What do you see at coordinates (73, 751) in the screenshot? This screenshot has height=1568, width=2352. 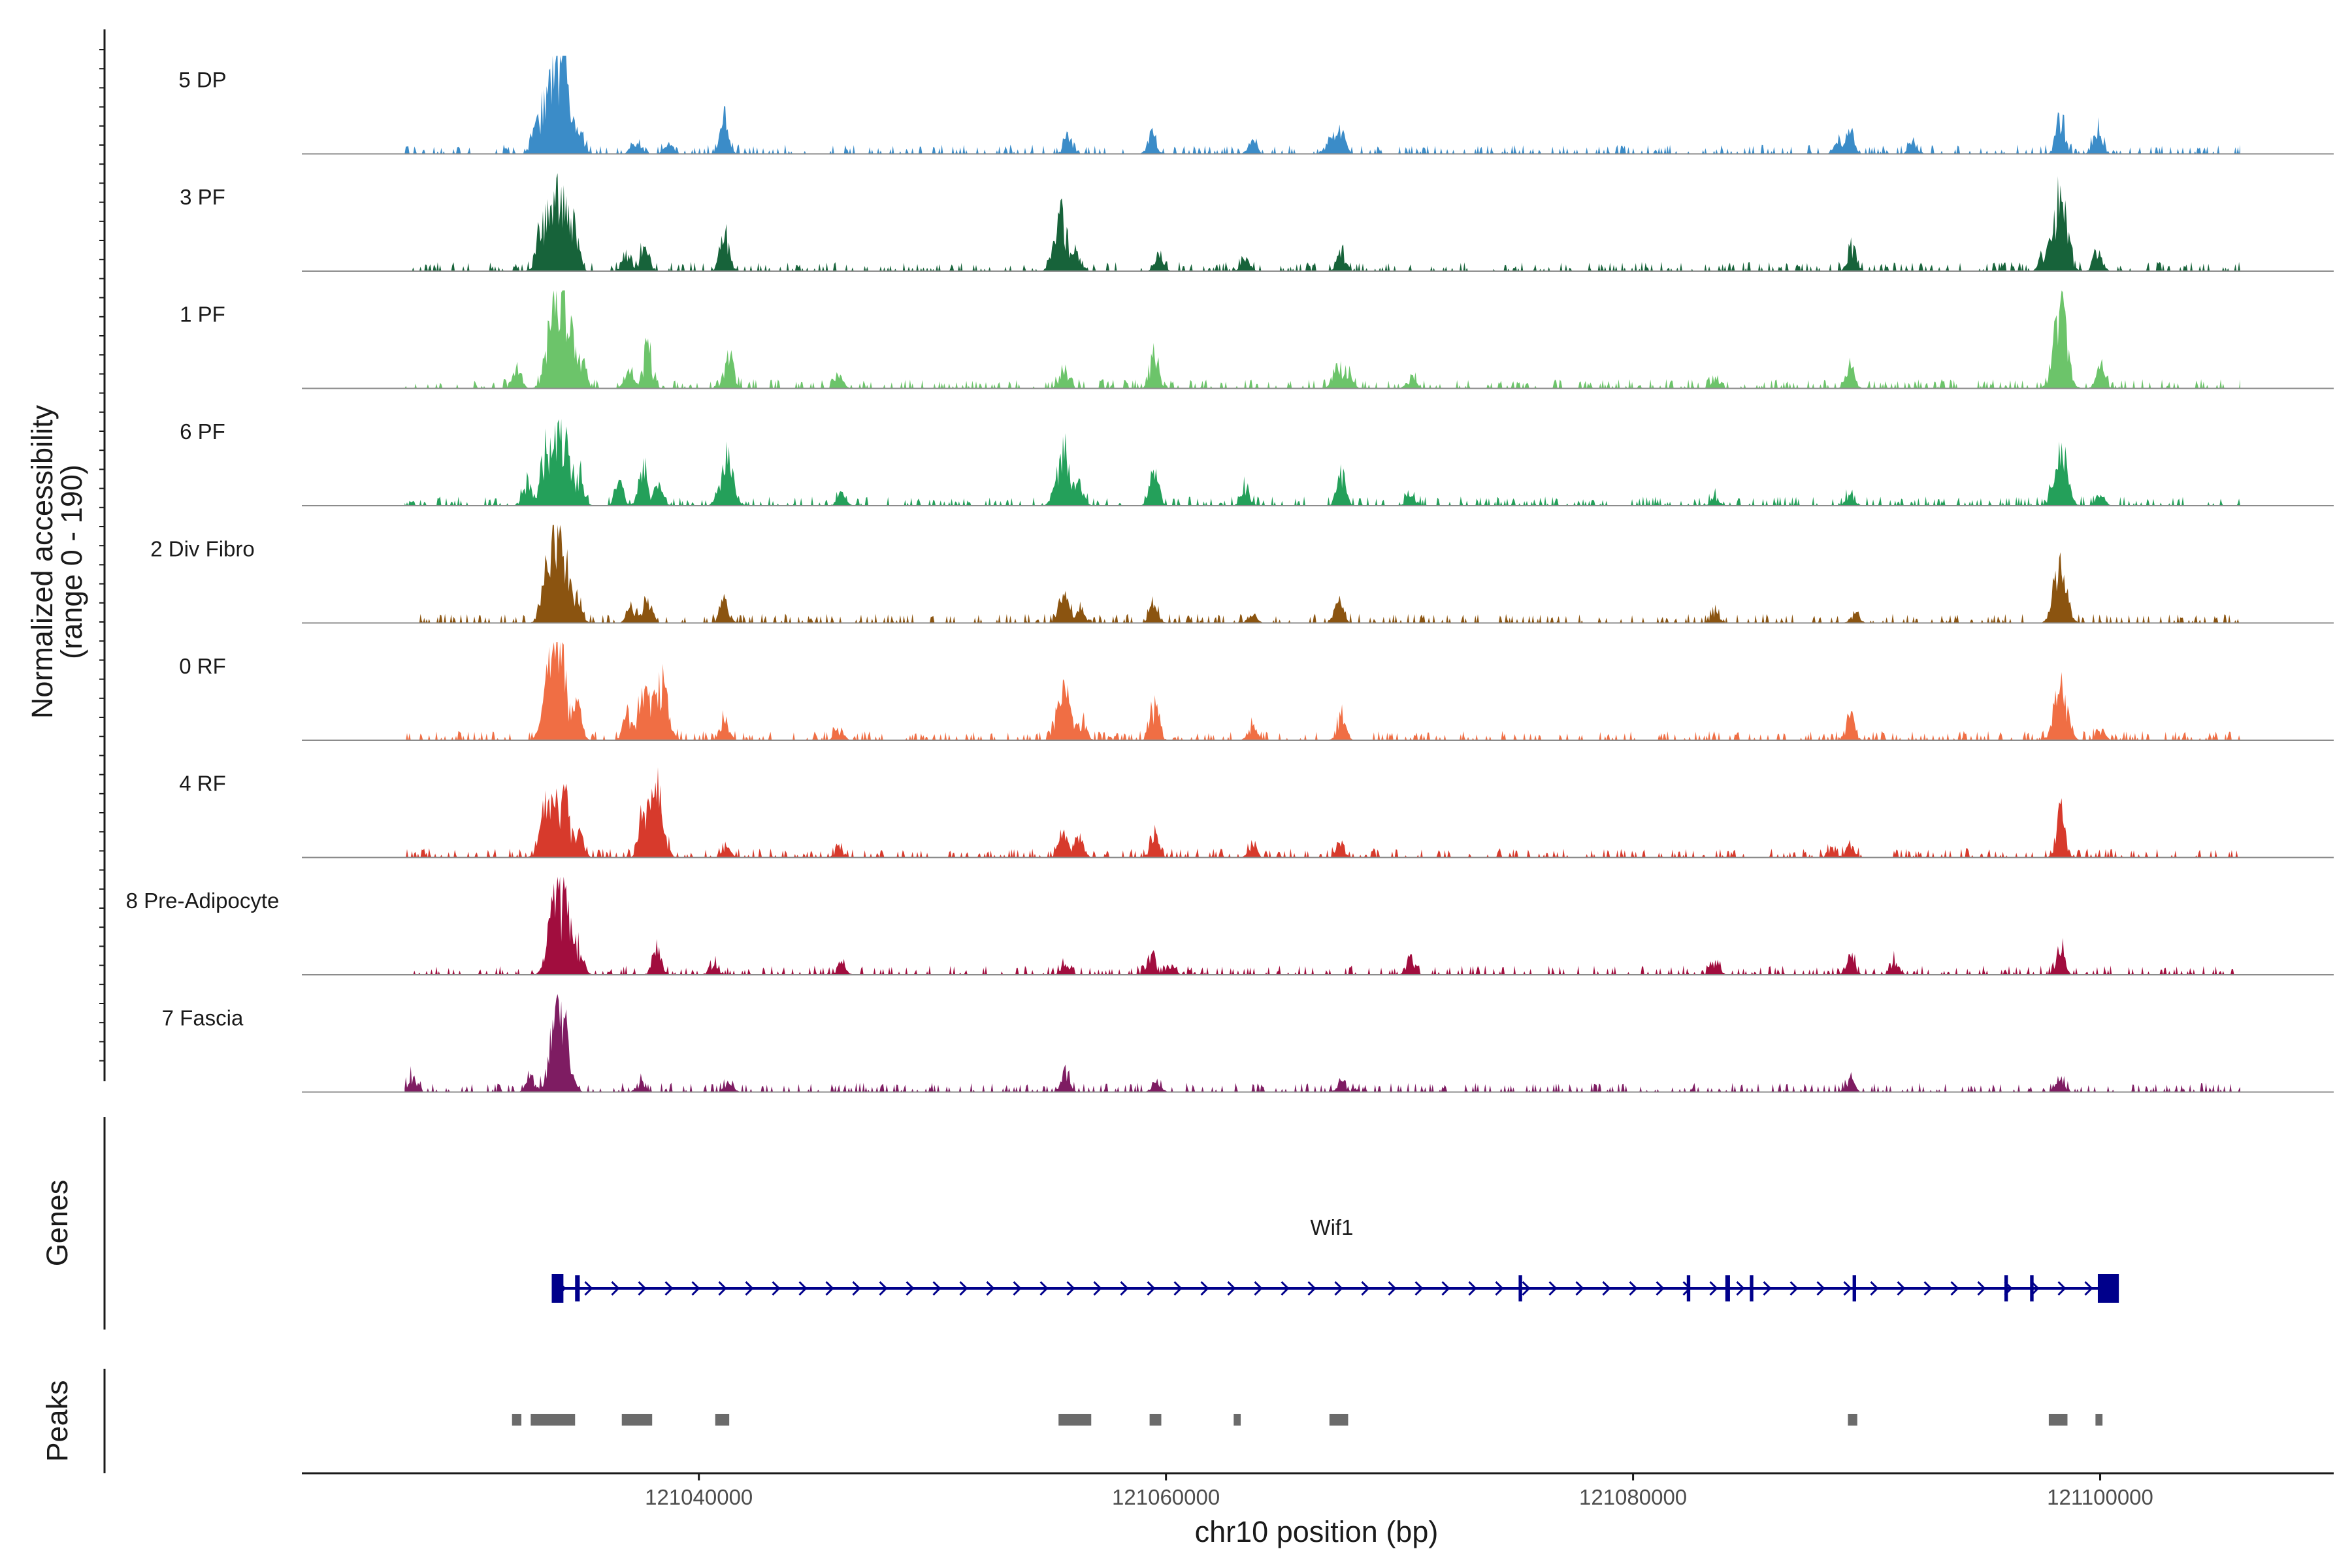 I see `y-axis: Genes Peaks` at bounding box center [73, 751].